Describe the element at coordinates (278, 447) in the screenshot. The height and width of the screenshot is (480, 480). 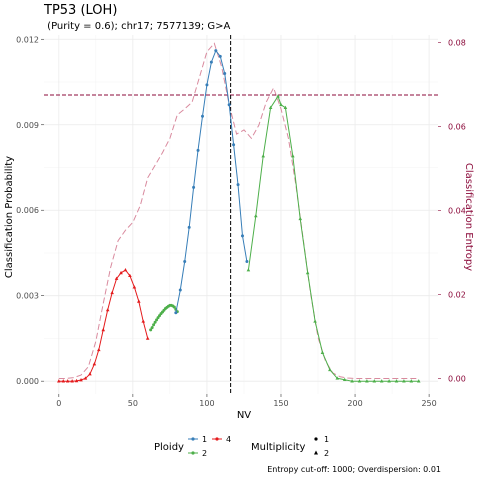
I see `legend-multiplicity-title: Multiplicity` at that location.